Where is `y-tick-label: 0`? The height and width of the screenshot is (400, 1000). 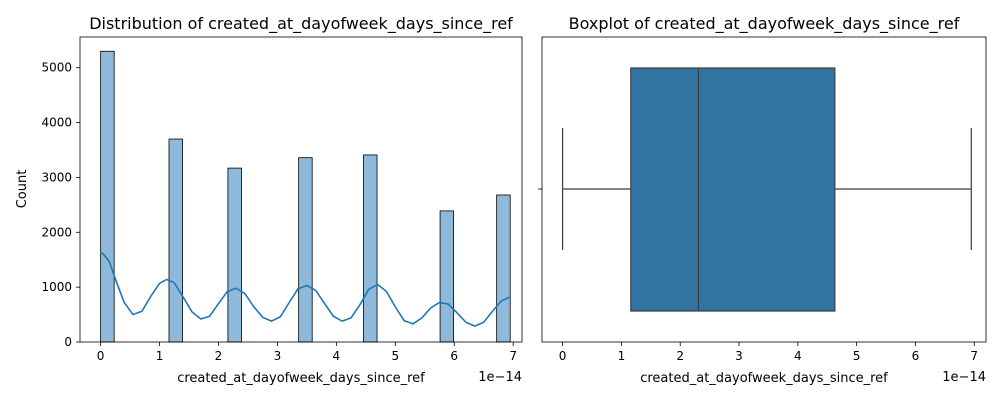
y-tick-label: 0 is located at coordinates (68, 342).